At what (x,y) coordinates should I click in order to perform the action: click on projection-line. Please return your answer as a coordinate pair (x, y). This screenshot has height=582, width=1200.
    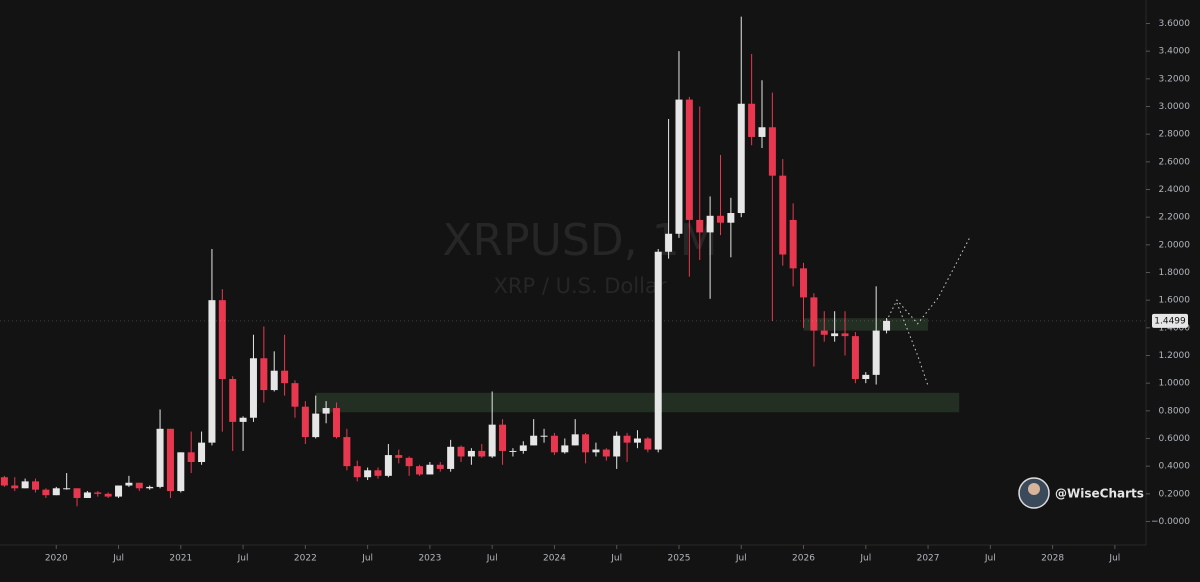
    Looking at the image, I should click on (912, 344).